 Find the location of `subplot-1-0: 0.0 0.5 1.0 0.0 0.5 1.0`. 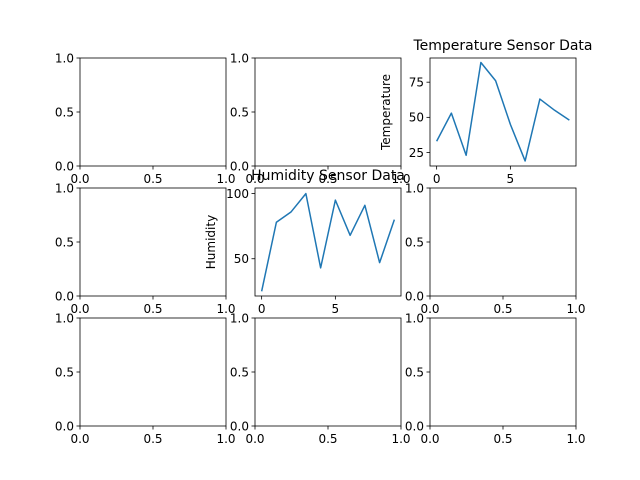

subplot-1-0: 0.0 0.5 1.0 0.0 0.5 1.0 is located at coordinates (145, 248).